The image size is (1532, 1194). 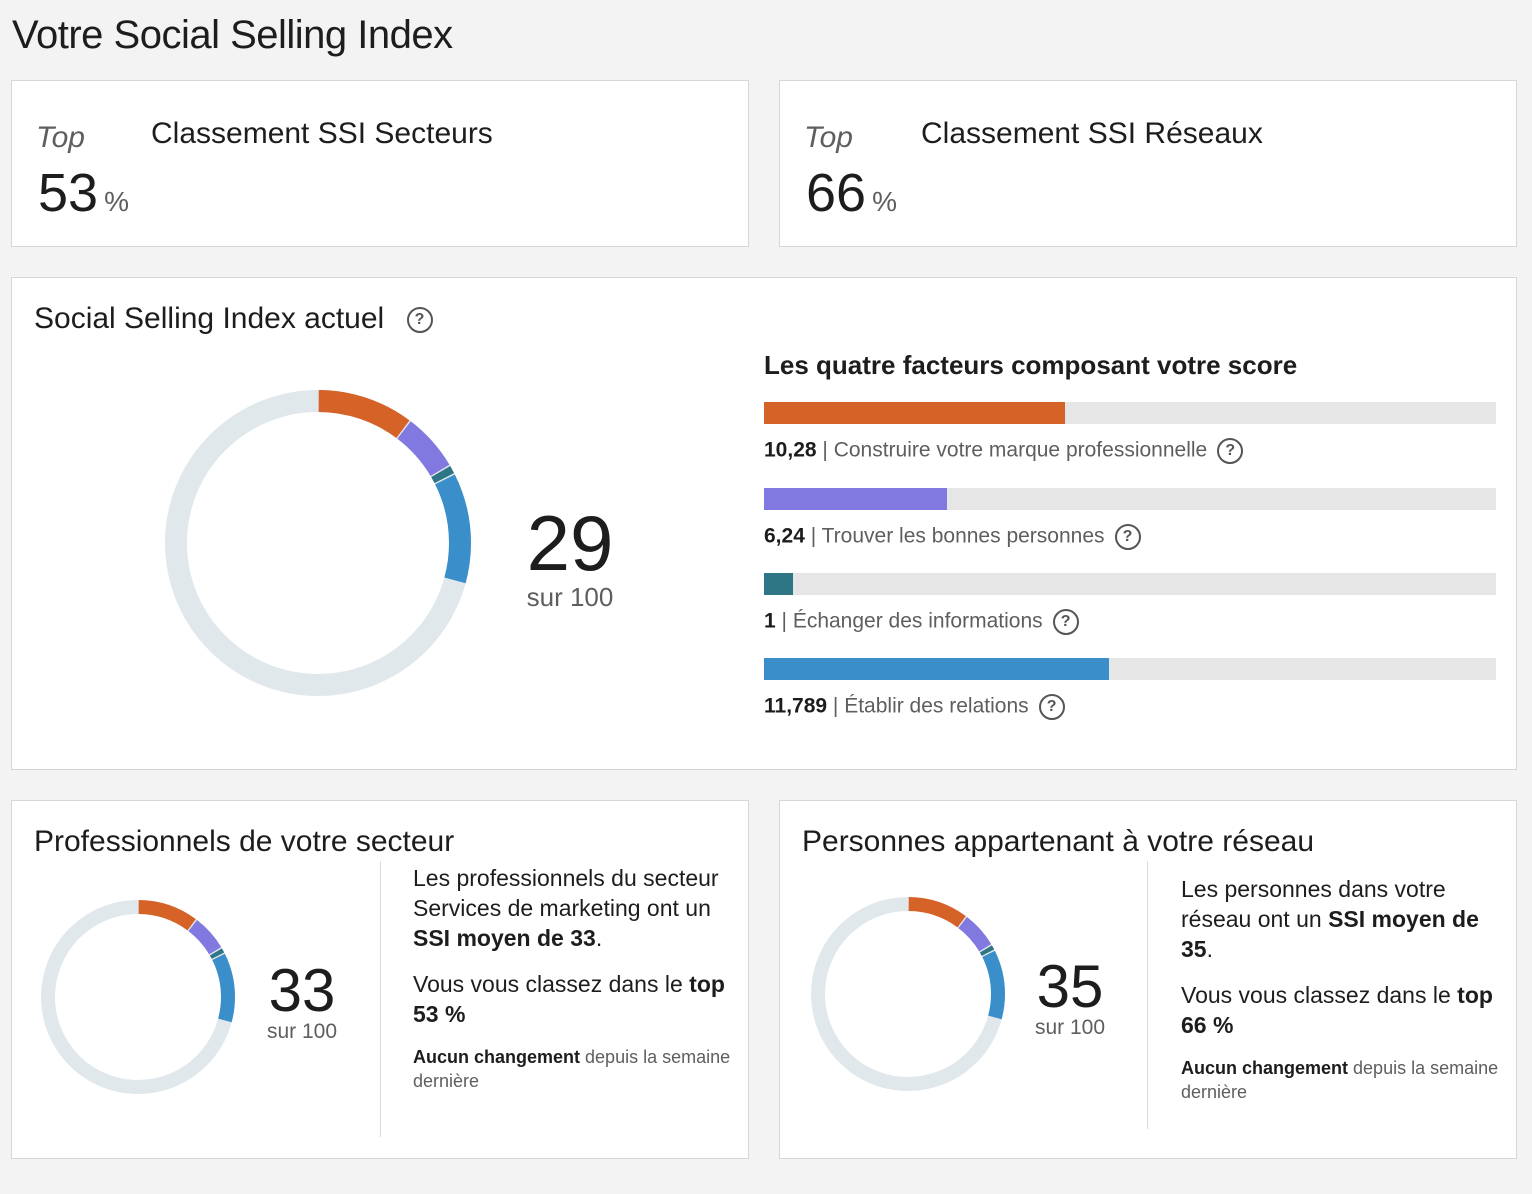 What do you see at coordinates (1130, 604) in the screenshot?
I see `factor-insights: 1 | Échanger des informations?` at bounding box center [1130, 604].